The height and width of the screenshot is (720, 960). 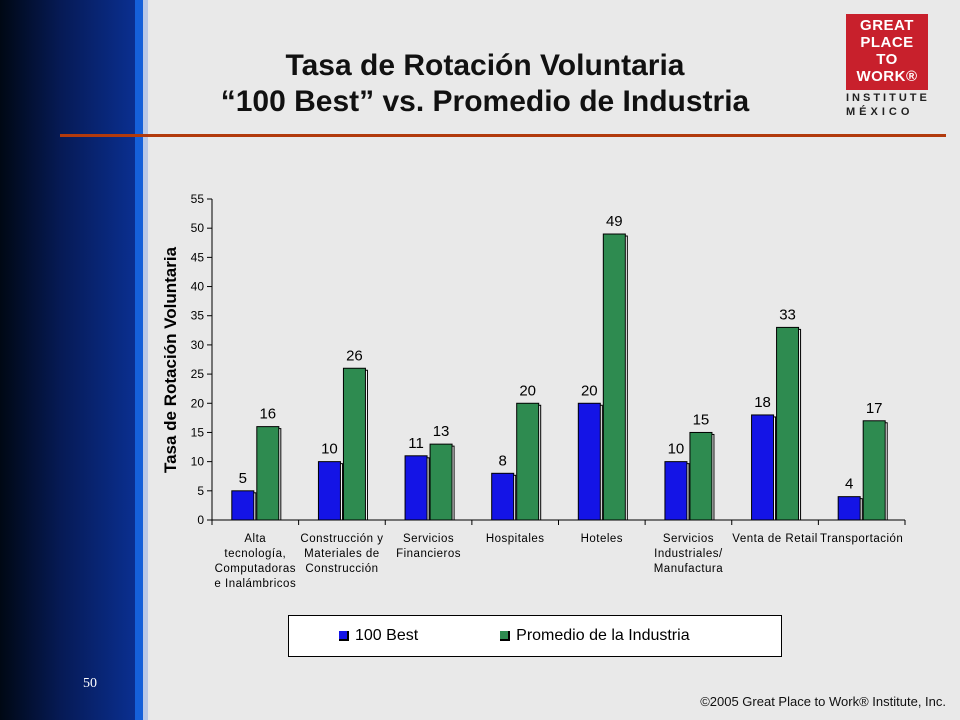 I want to click on logo-line: GREAT, so click(x=887, y=25).